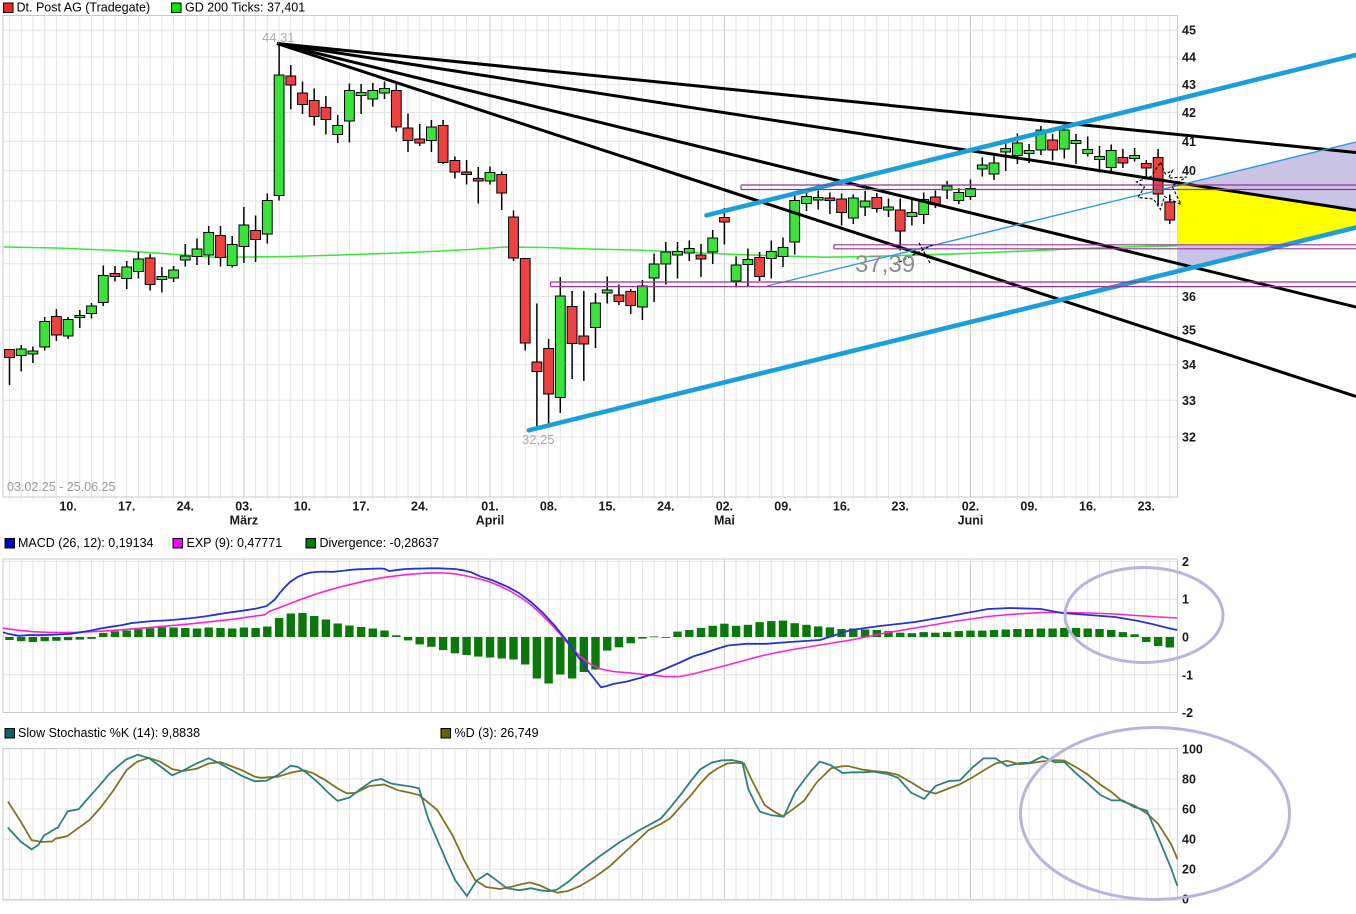 This screenshot has height=914, width=1356. What do you see at coordinates (245, 8) in the screenshot?
I see `svg-text: GD 200 Ticks: 37,401` at bounding box center [245, 8].